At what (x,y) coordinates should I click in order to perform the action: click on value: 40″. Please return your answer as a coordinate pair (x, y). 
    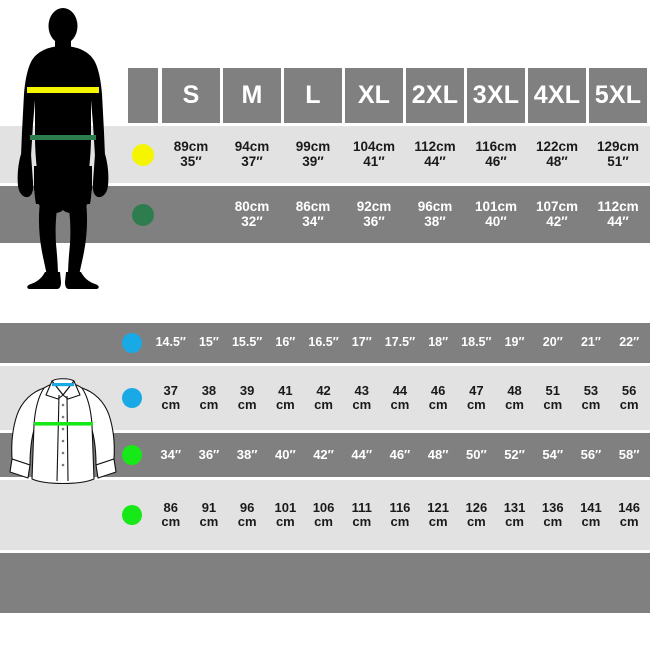
    Looking at the image, I should click on (285, 454).